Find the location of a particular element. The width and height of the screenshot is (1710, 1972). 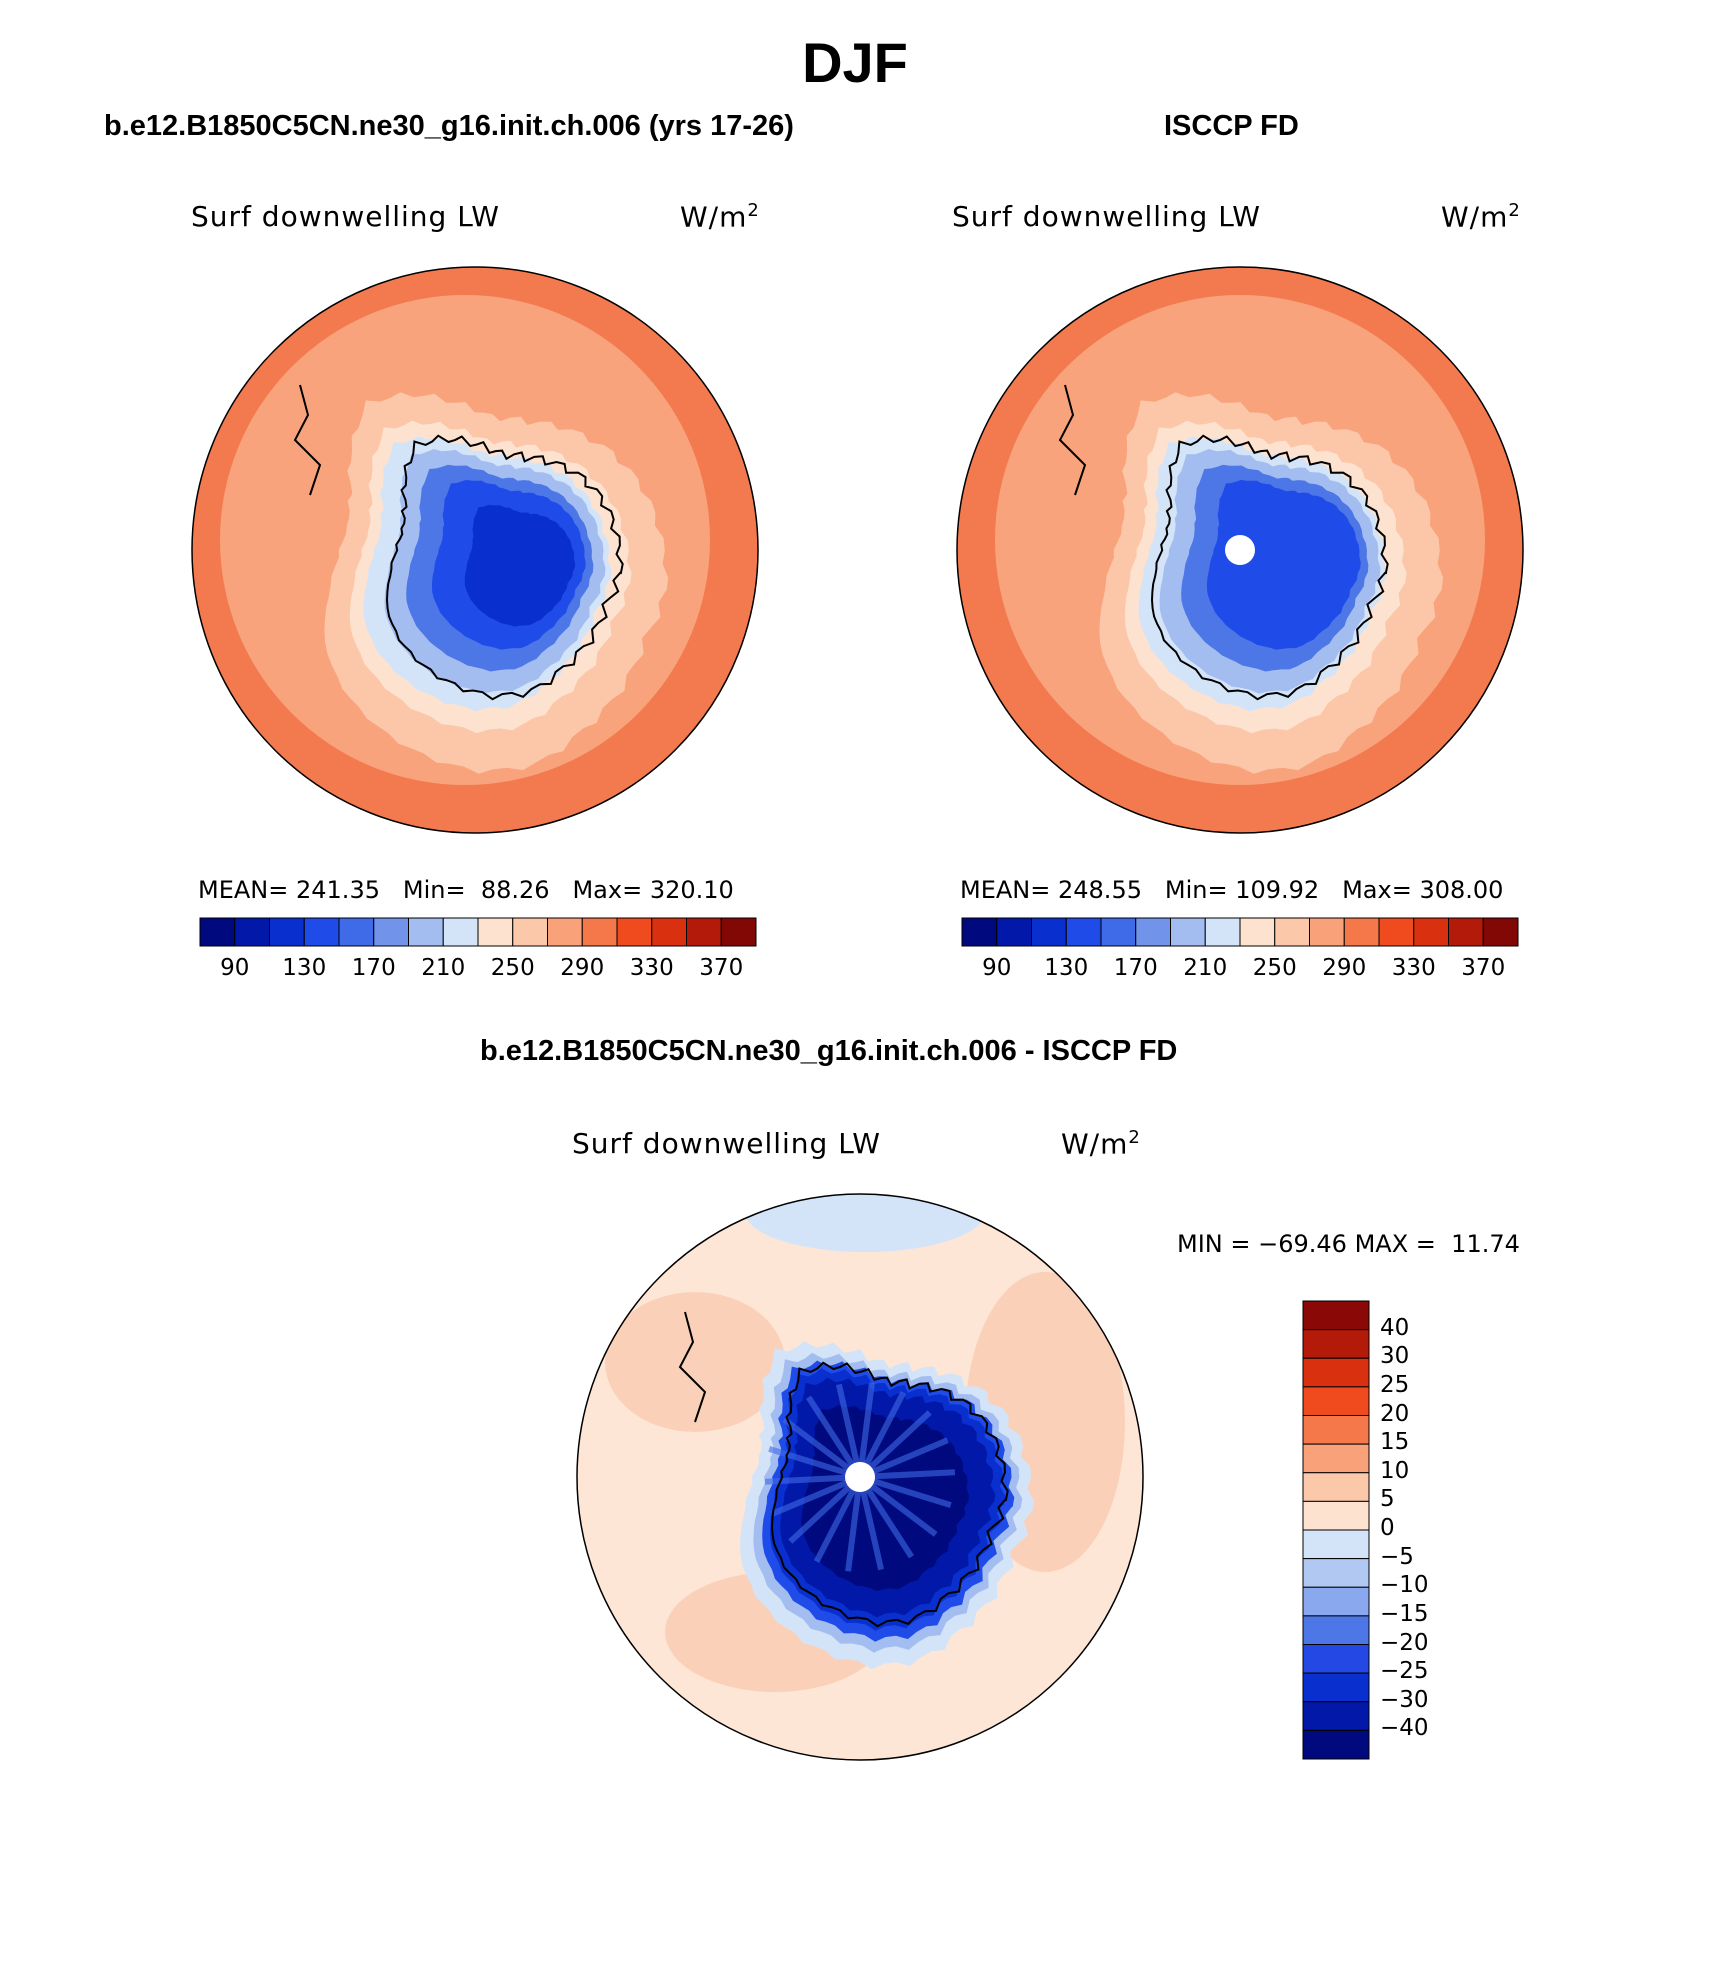

panel-model-polar-map is located at coordinates (475, 550).